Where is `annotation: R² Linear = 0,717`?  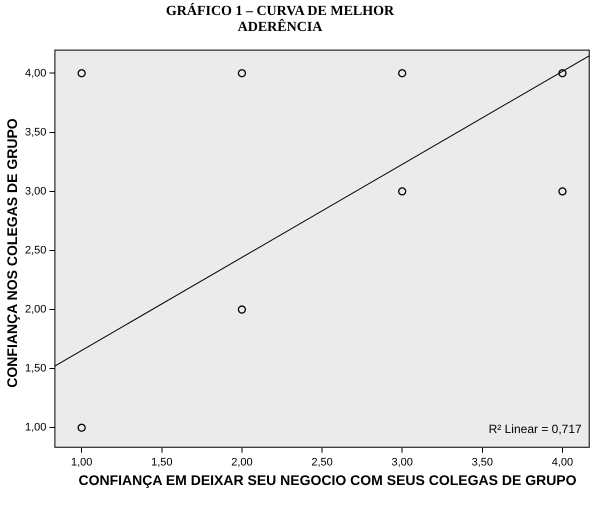
annotation: R² Linear = 0,717 is located at coordinates (535, 429).